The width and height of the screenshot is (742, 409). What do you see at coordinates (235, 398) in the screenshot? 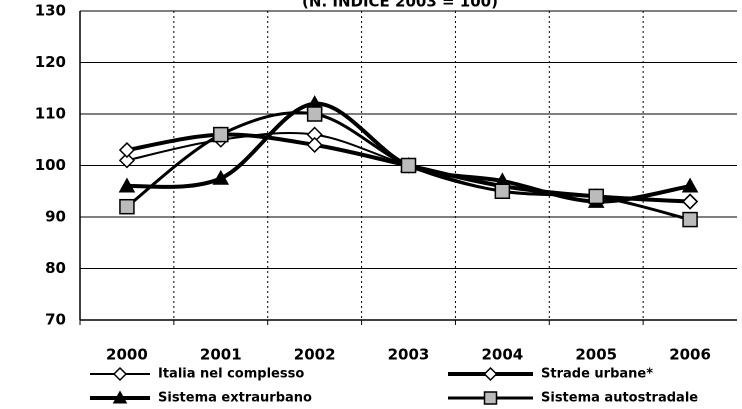
I see `legend-label: Sistema extraurbano` at bounding box center [235, 398].